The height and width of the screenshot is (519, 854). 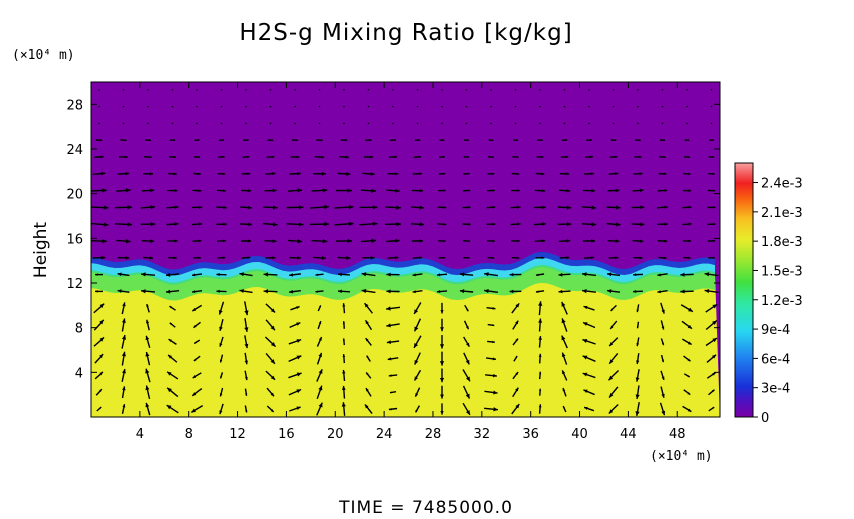 What do you see at coordinates (43, 55) in the screenshot?
I see `y-unit-label: (×10⁴ m)` at bounding box center [43, 55].